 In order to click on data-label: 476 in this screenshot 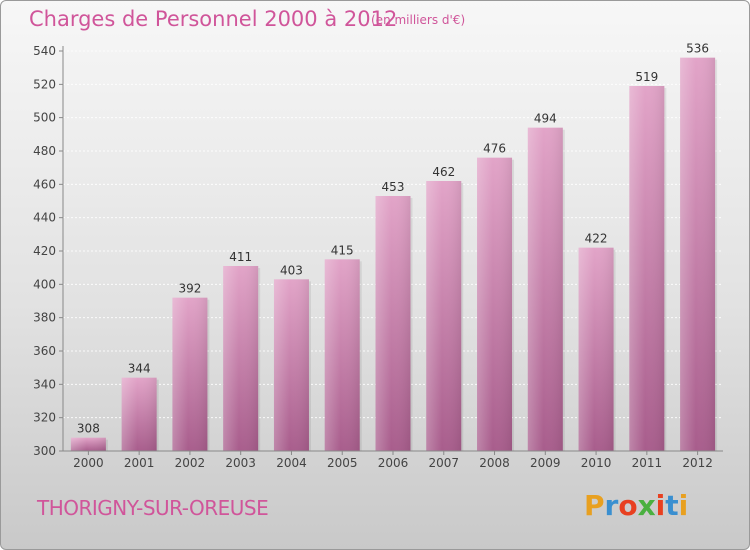, I will do `click(494, 149)`.